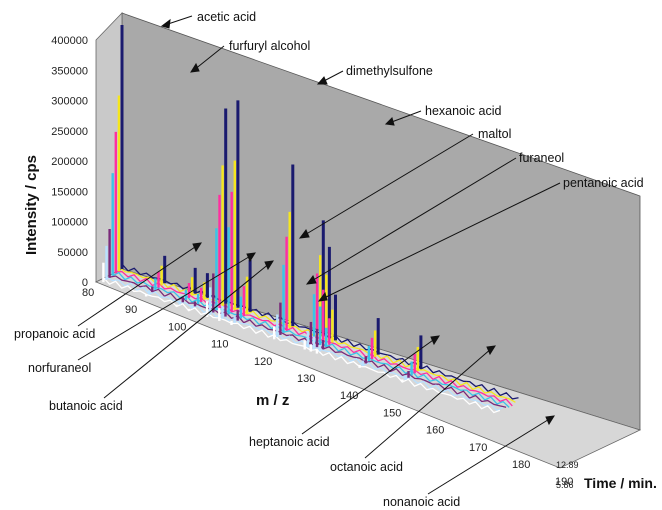 The height and width of the screenshot is (510, 662). What do you see at coordinates (494, 134) in the screenshot?
I see `annotation-label: maltol` at bounding box center [494, 134].